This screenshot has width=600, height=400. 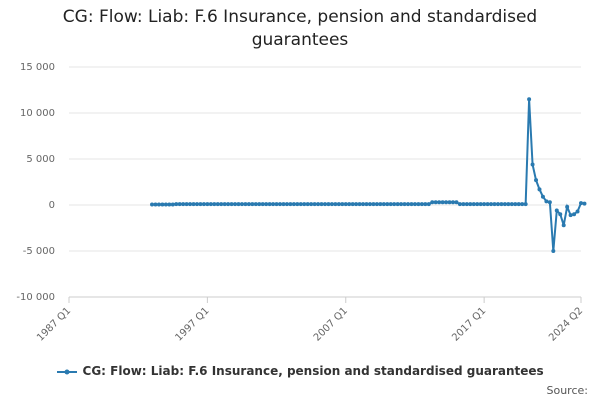 What do you see at coordinates (566, 324) in the screenshot?
I see `x-tick-label: 2024 Q2` at bounding box center [566, 324].